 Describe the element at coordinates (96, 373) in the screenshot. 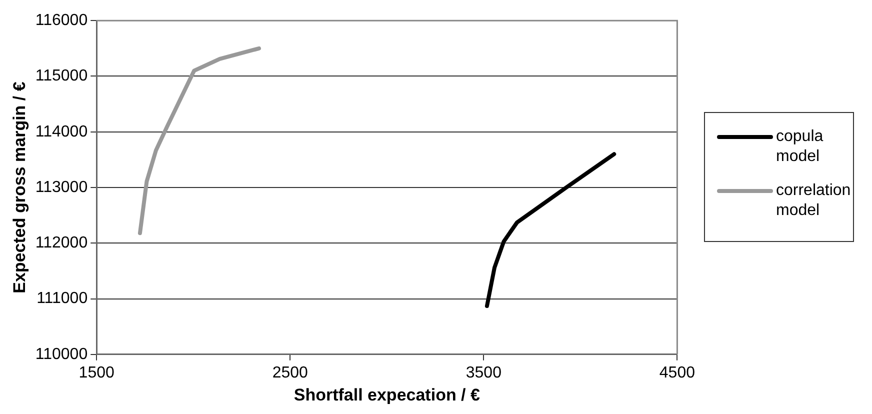

I see `x-tick-label: 1500` at that location.